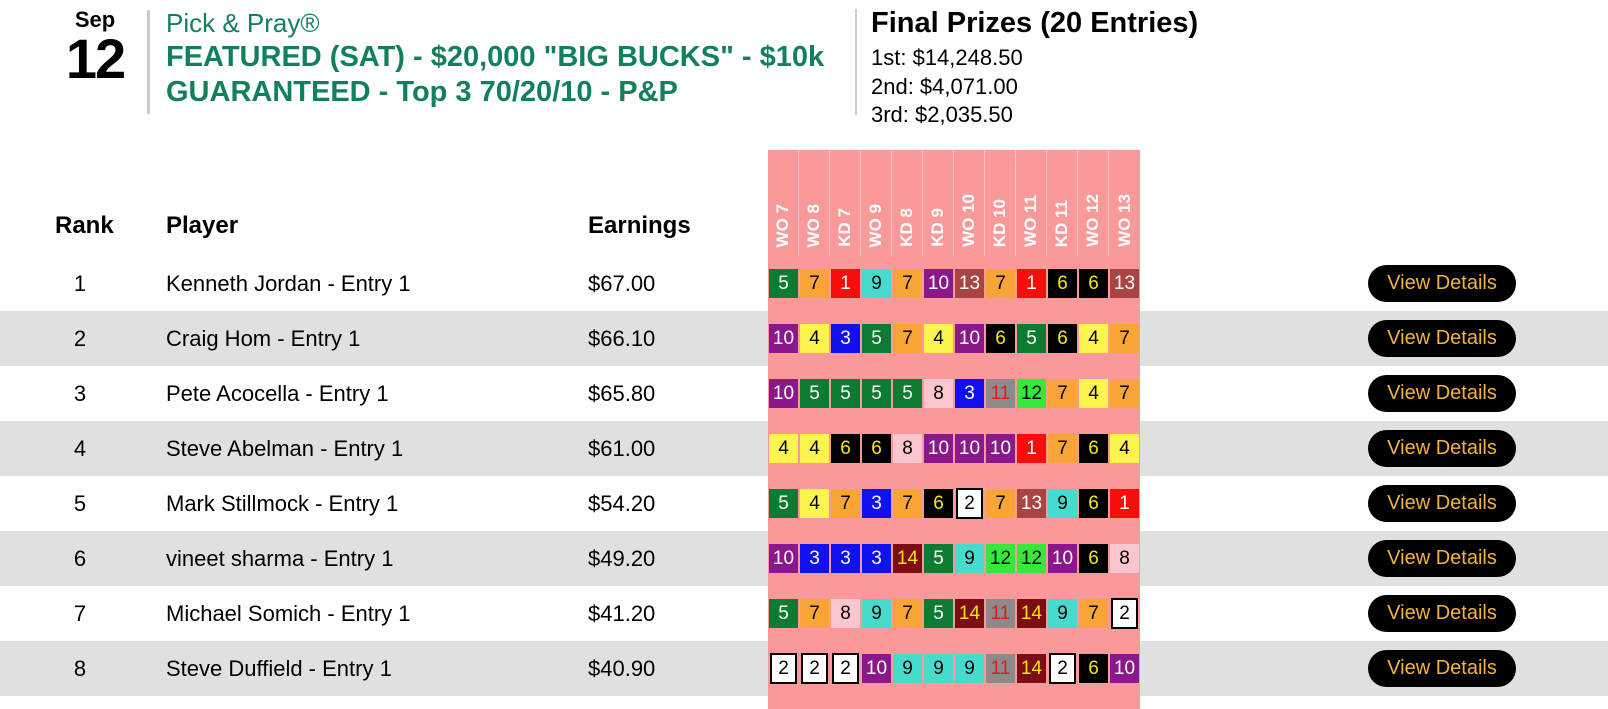 The width and height of the screenshot is (1608, 709). What do you see at coordinates (1124, 203) in the screenshot?
I see `race-column-header: WO 13` at bounding box center [1124, 203].